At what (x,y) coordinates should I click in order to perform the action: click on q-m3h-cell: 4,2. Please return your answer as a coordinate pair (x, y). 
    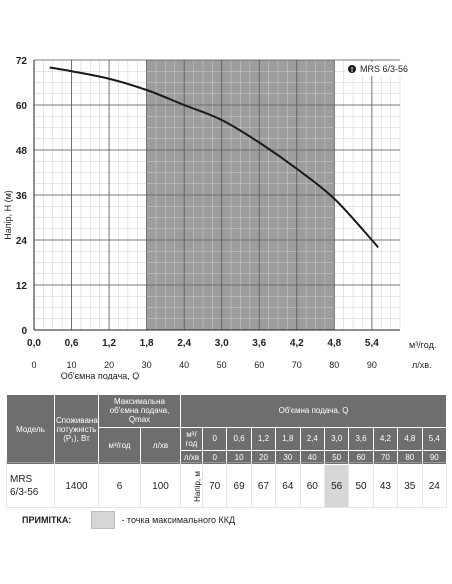
    Looking at the image, I should click on (385, 438).